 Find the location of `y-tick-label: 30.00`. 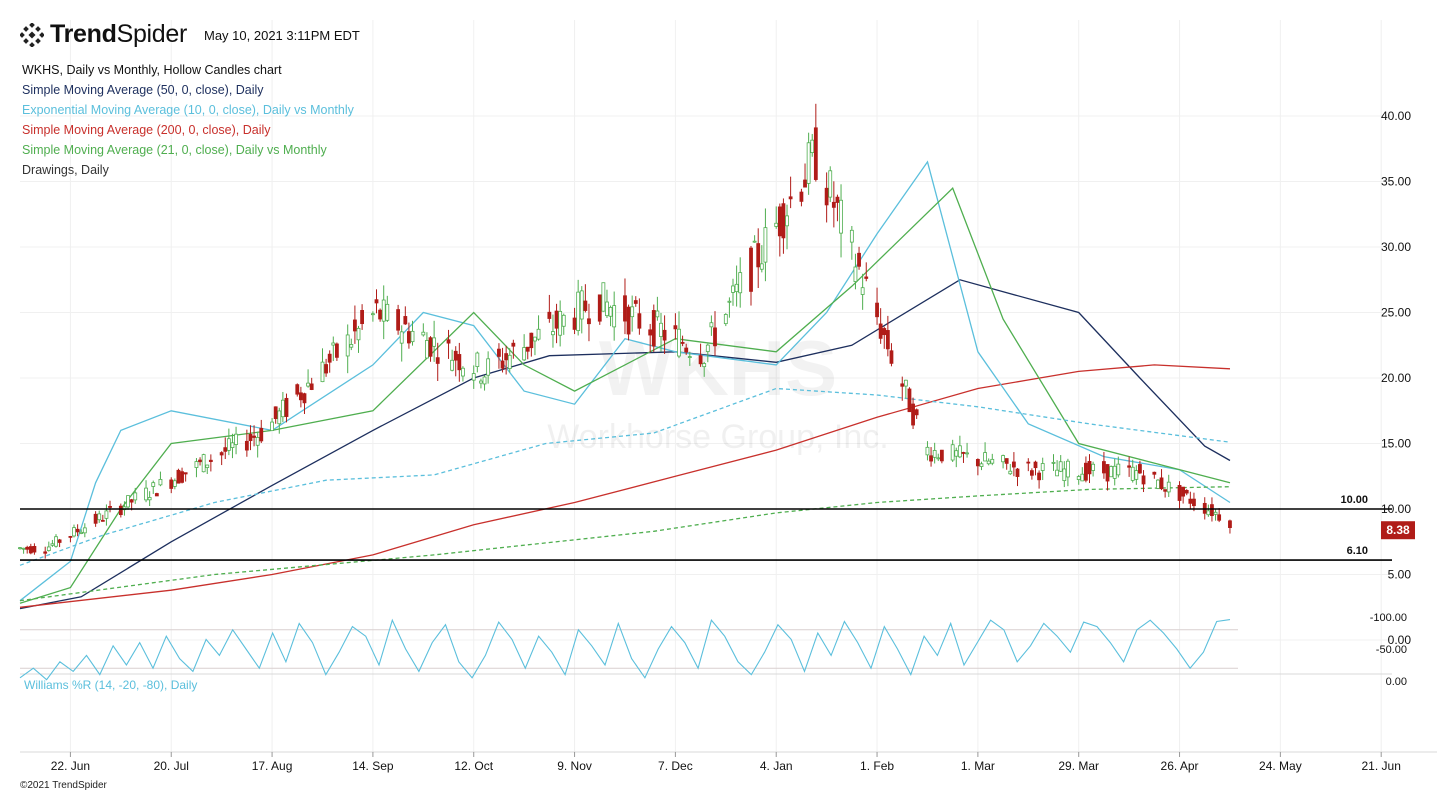

y-tick-label: 30.00 is located at coordinates (1396, 247).